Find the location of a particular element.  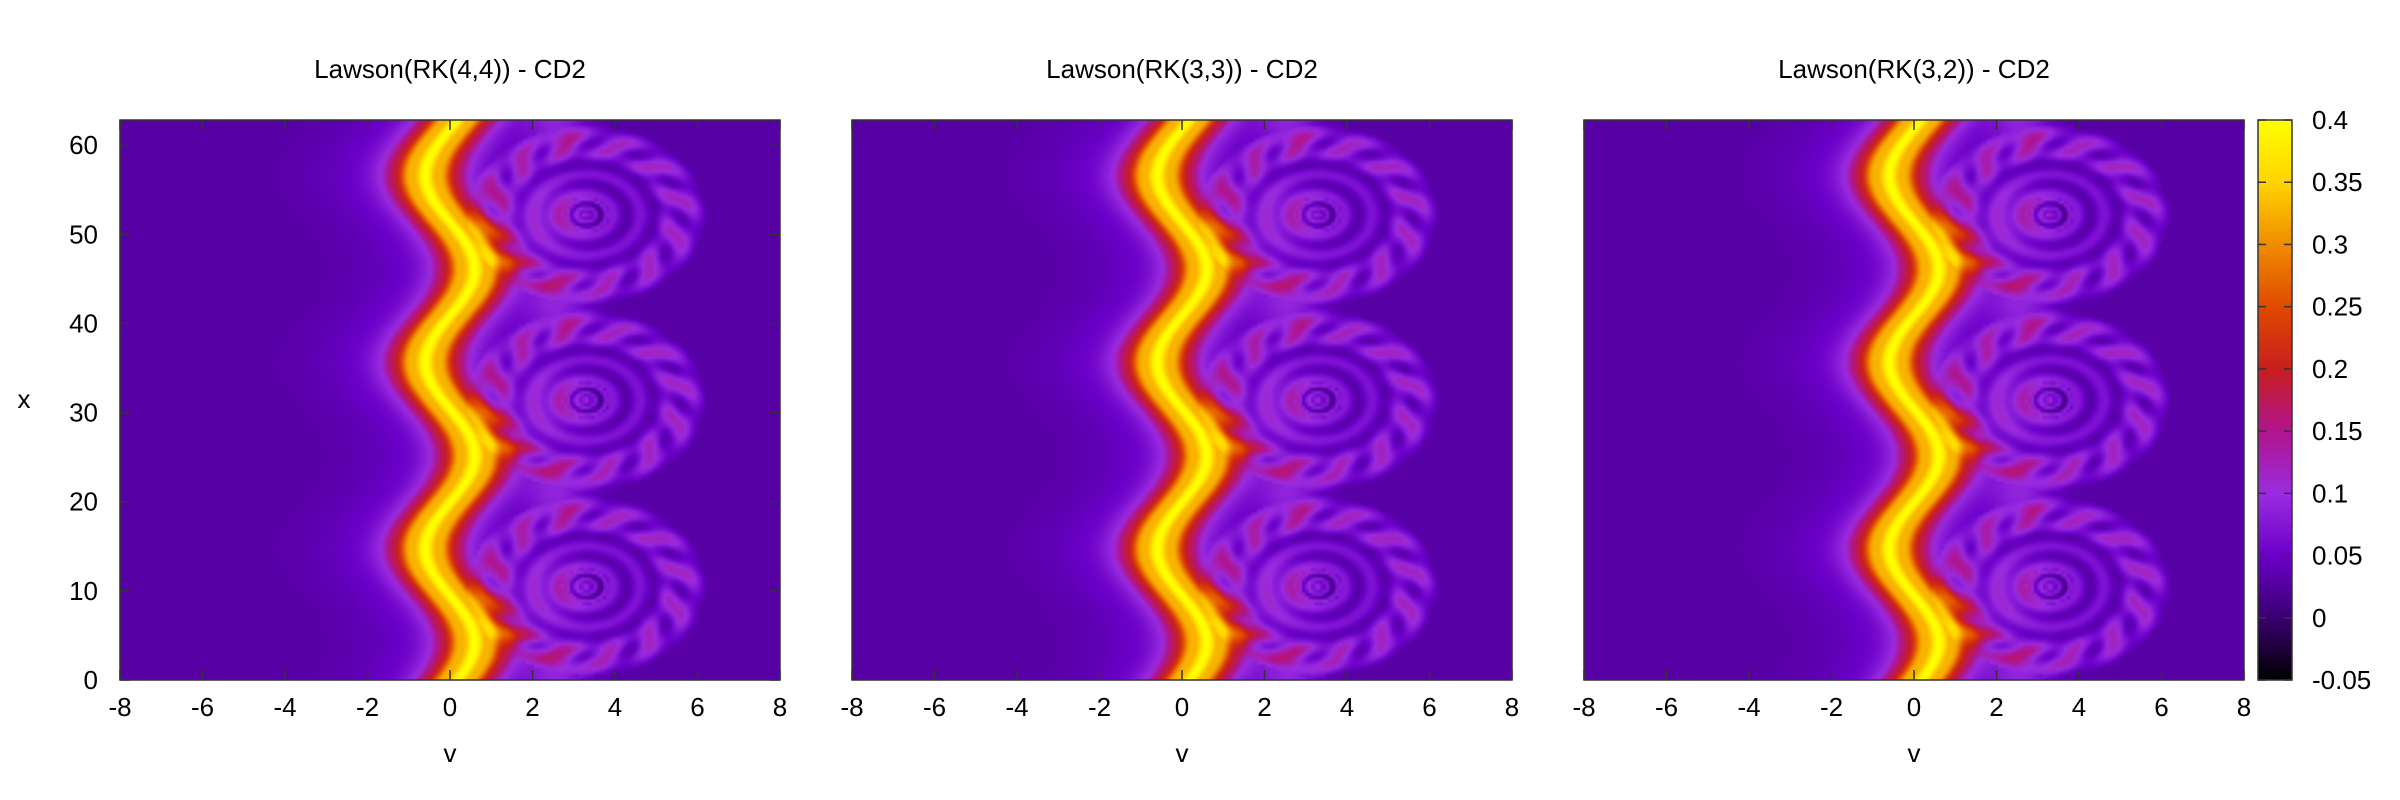

y-tick-label: 30 is located at coordinates (83, 413).